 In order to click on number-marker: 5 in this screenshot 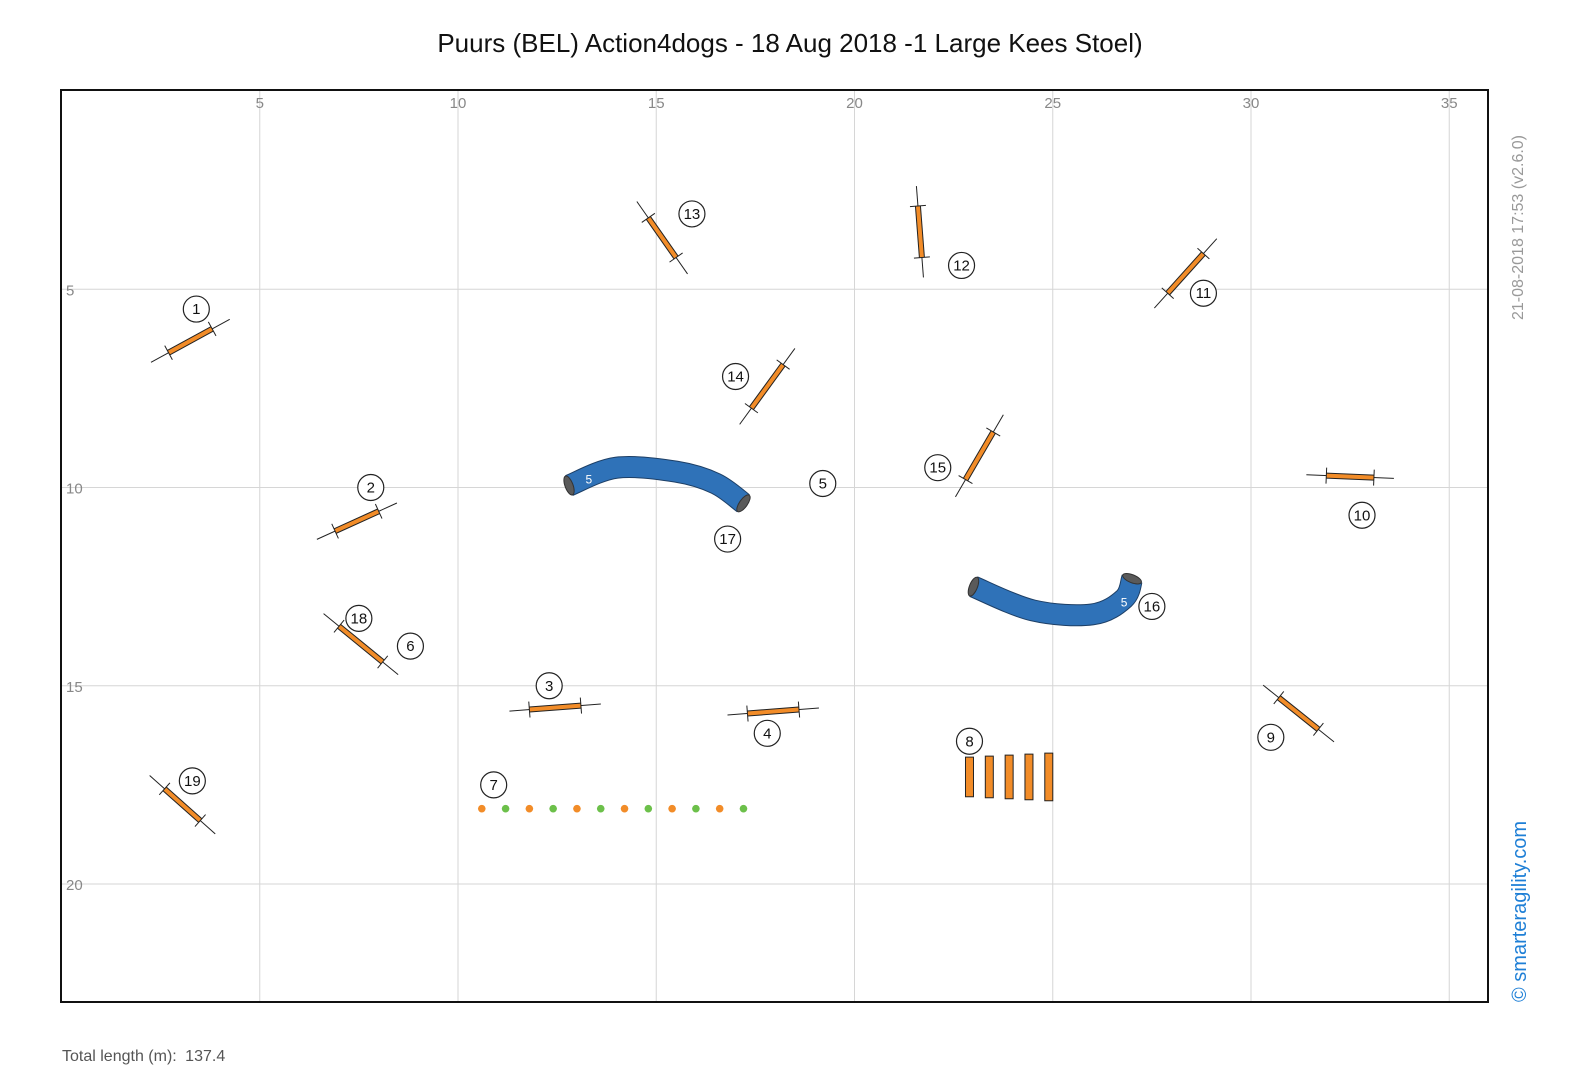, I will do `click(823, 483)`.